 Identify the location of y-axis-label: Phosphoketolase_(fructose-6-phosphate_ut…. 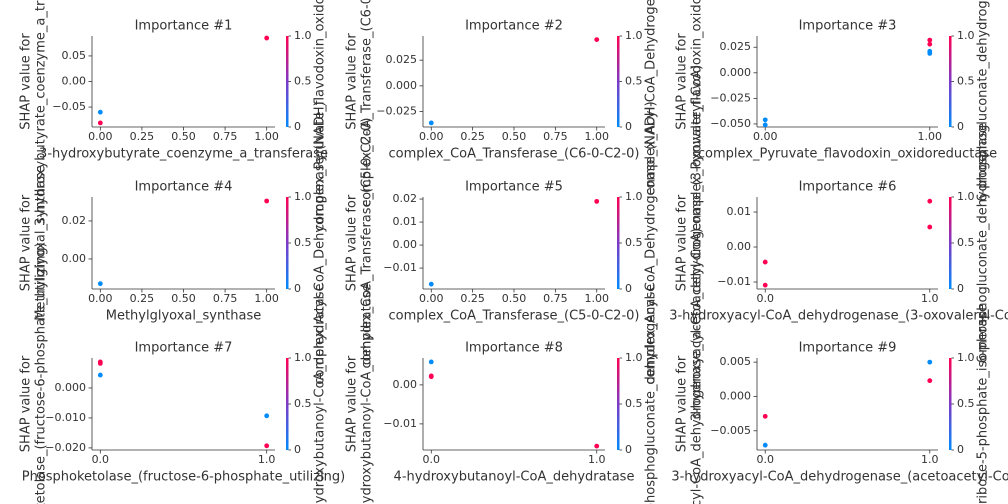
(41, 373).